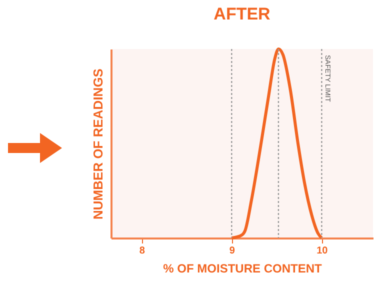 The height and width of the screenshot is (283, 382). What do you see at coordinates (322, 251) in the screenshot?
I see `x-tick-label: 10` at bounding box center [322, 251].